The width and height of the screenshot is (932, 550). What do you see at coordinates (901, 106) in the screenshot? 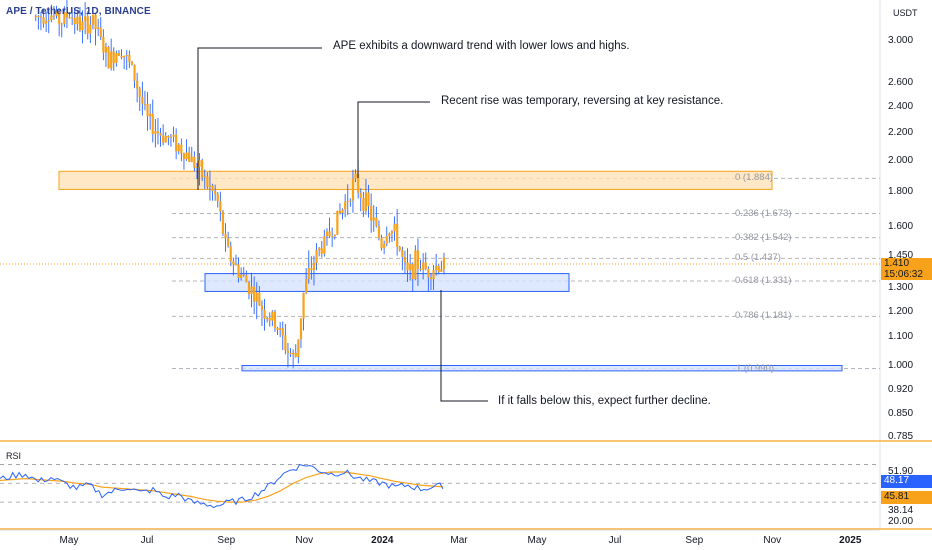
I see `y-tick-label: 2.400` at bounding box center [901, 106].